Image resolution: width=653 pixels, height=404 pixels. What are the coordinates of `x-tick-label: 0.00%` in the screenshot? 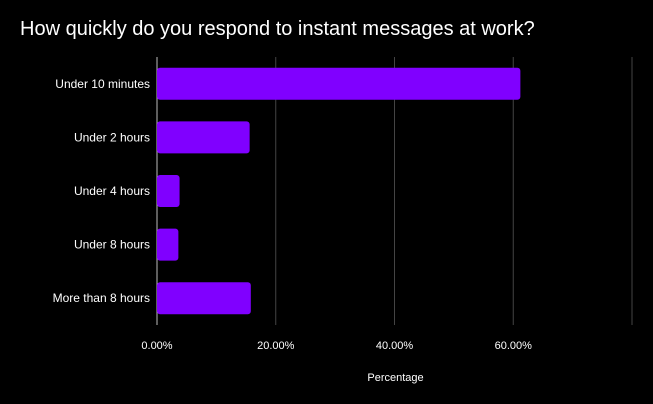 It's located at (156, 346).